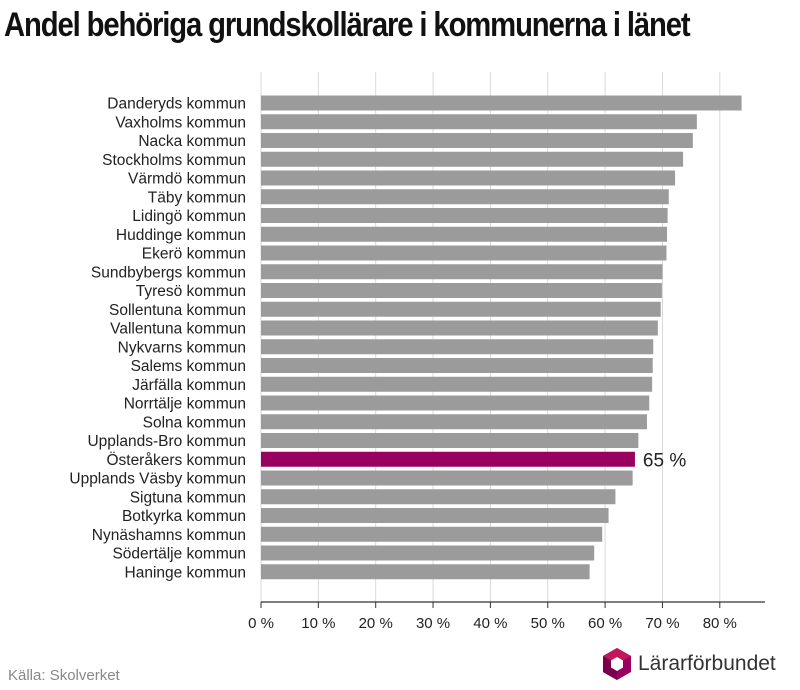 This screenshot has height=690, width=800. Describe the element at coordinates (197, 197) in the screenshot. I see `category-label: Täby kommun` at that location.